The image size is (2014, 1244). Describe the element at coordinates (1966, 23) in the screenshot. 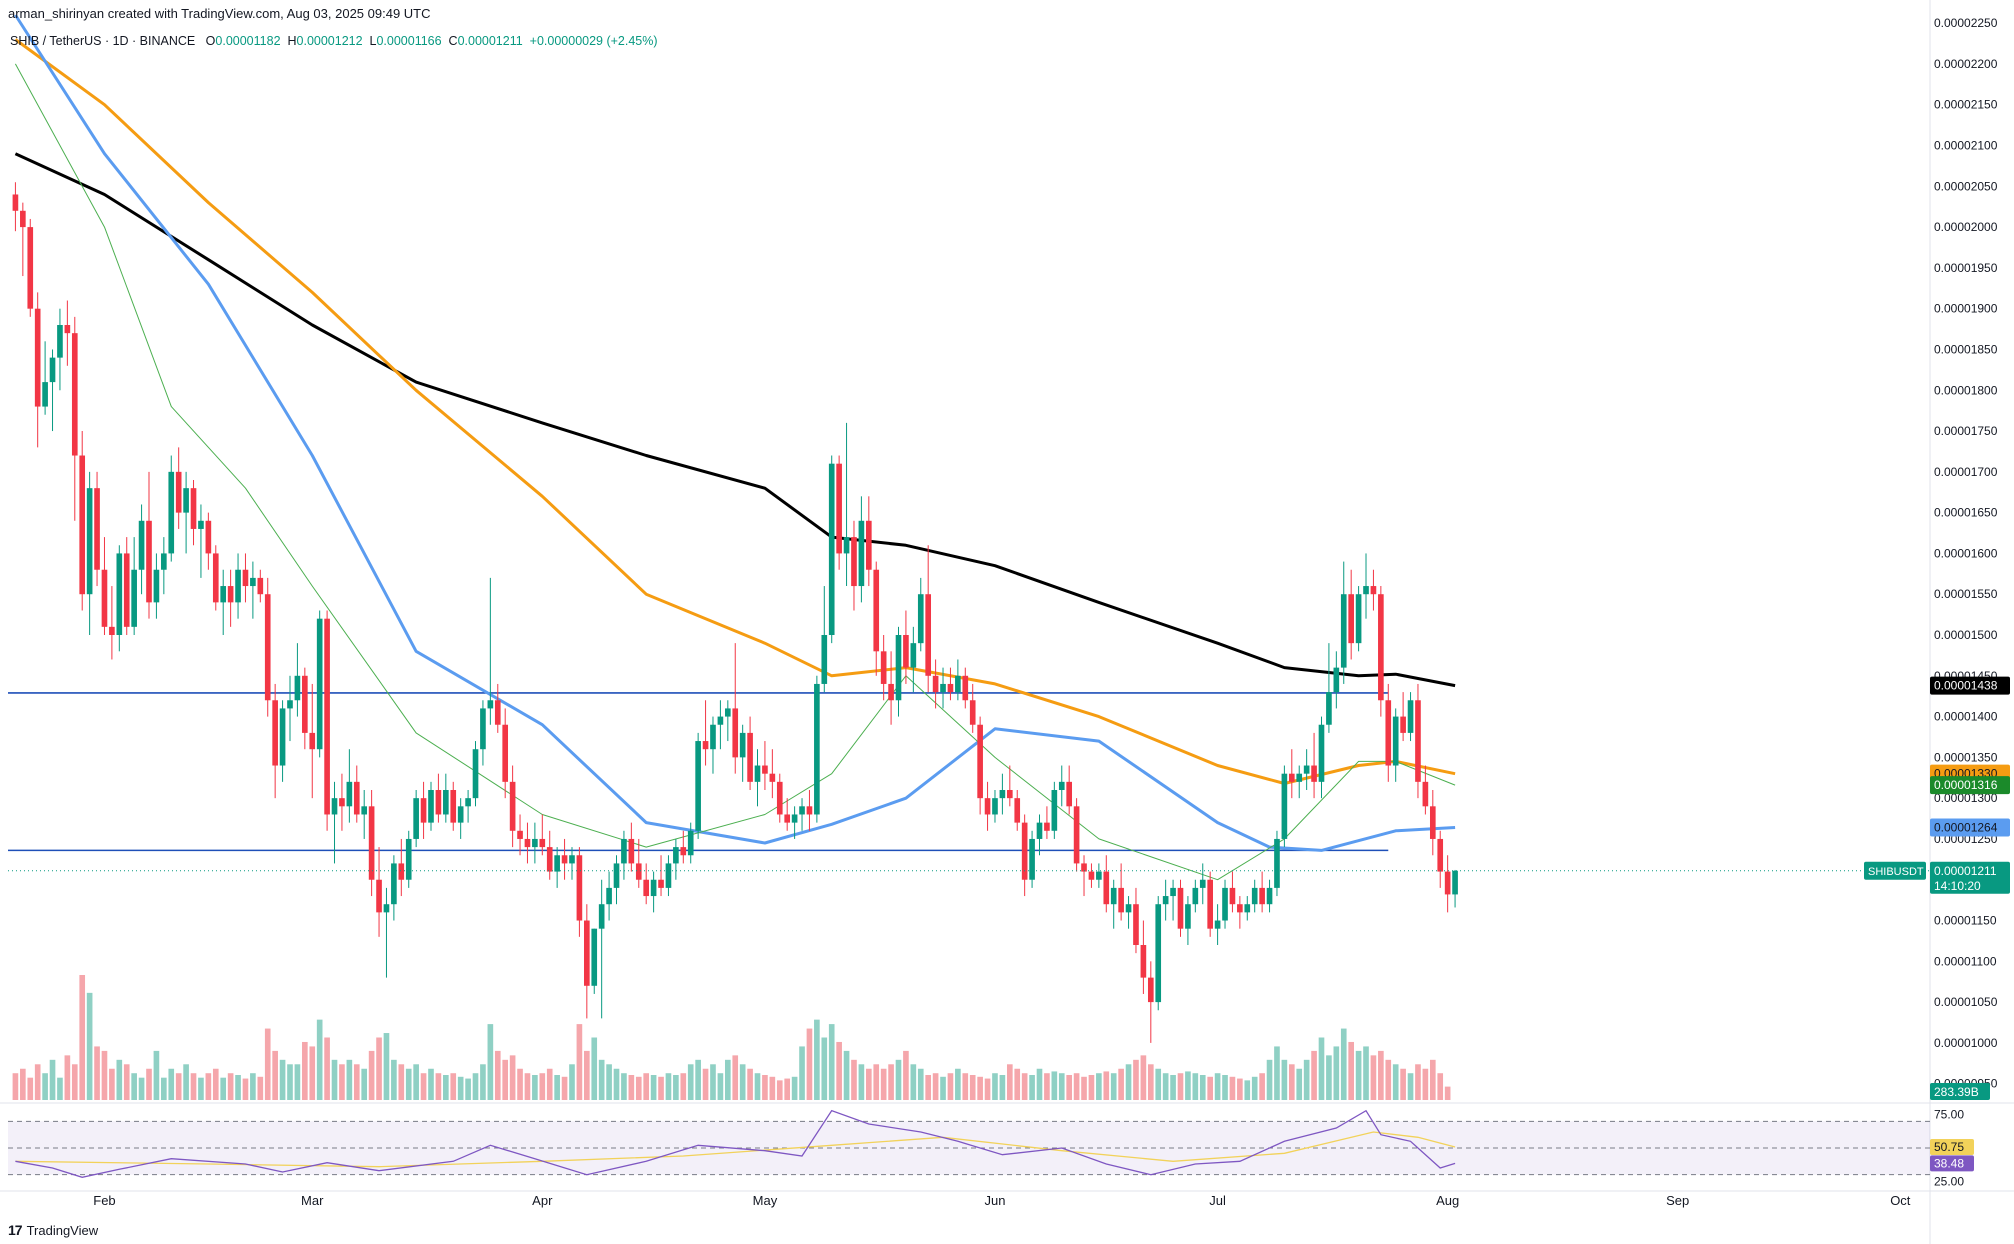

I see `y-tick-label: 0.00002250` at that location.